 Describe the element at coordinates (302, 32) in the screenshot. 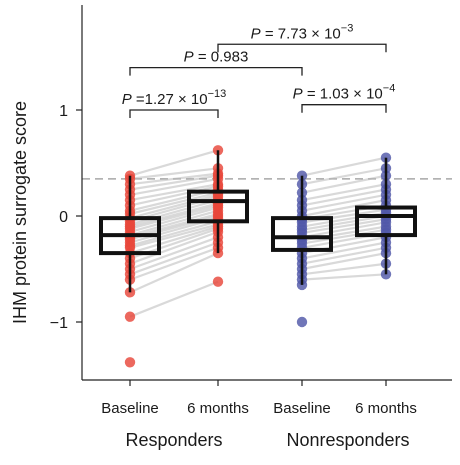

I see `p-value-label: P = 7.73 × 10−3` at that location.